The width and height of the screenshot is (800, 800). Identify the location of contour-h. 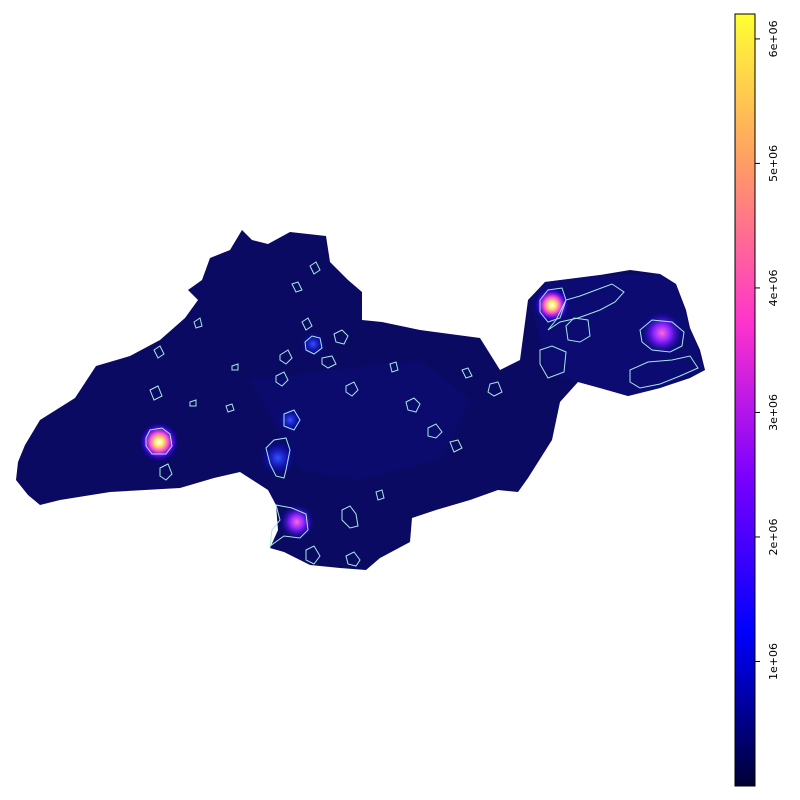
(282, 379).